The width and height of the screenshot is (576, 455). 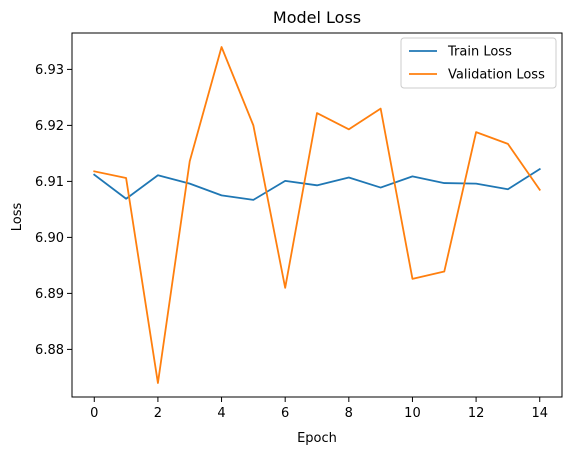 What do you see at coordinates (539, 413) in the screenshot?
I see `x-tick-label: 14` at bounding box center [539, 413].